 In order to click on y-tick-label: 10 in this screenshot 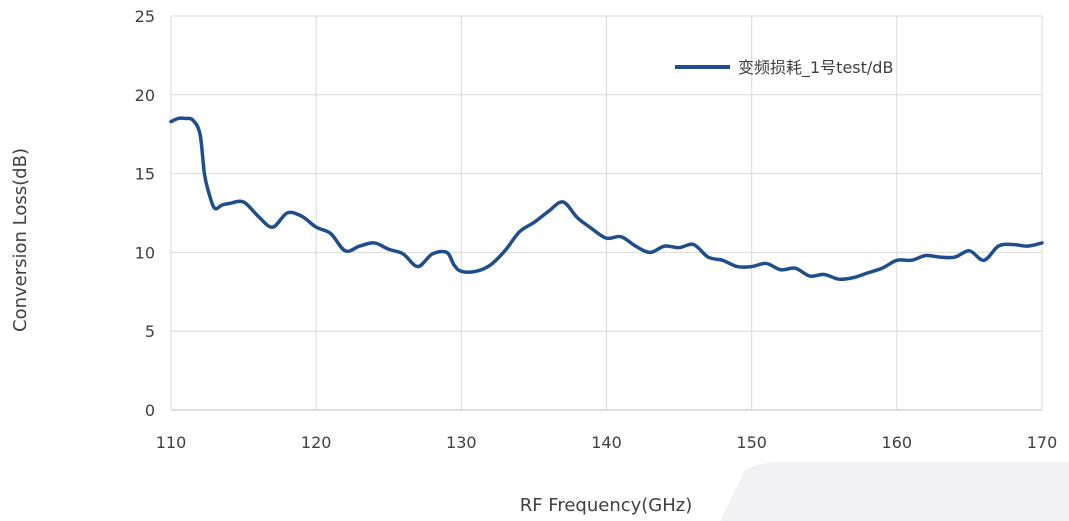, I will do `click(145, 252)`.